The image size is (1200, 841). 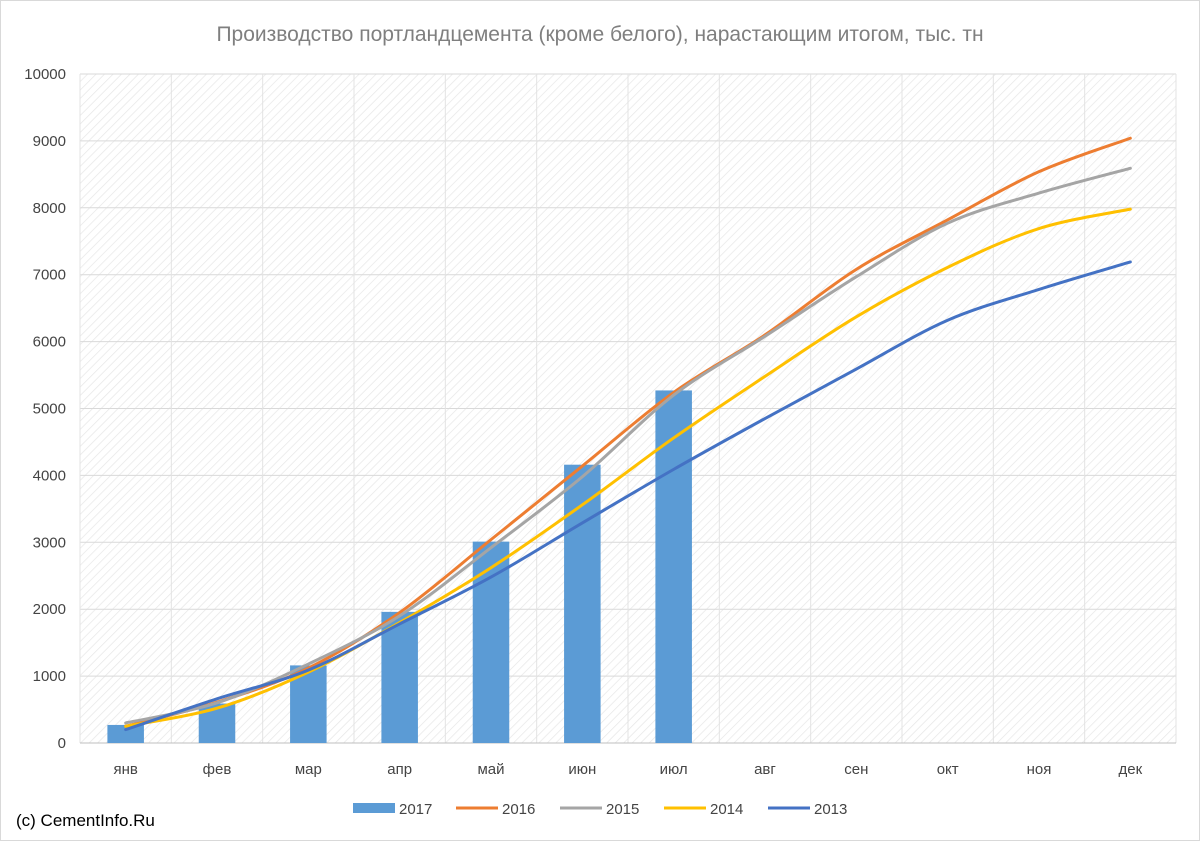 What do you see at coordinates (399, 677) in the screenshot?
I see `bar-2017-апр` at bounding box center [399, 677].